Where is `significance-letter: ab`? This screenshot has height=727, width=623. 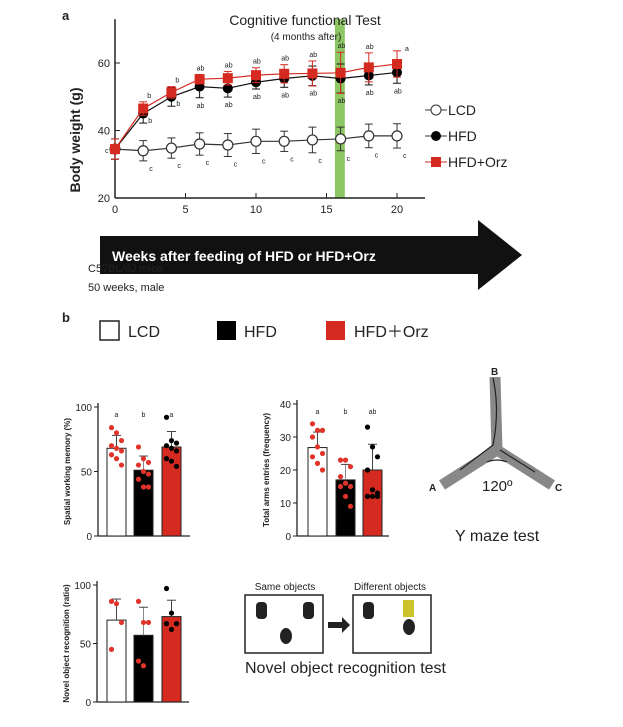 significance-letter: ab is located at coordinates (373, 412).